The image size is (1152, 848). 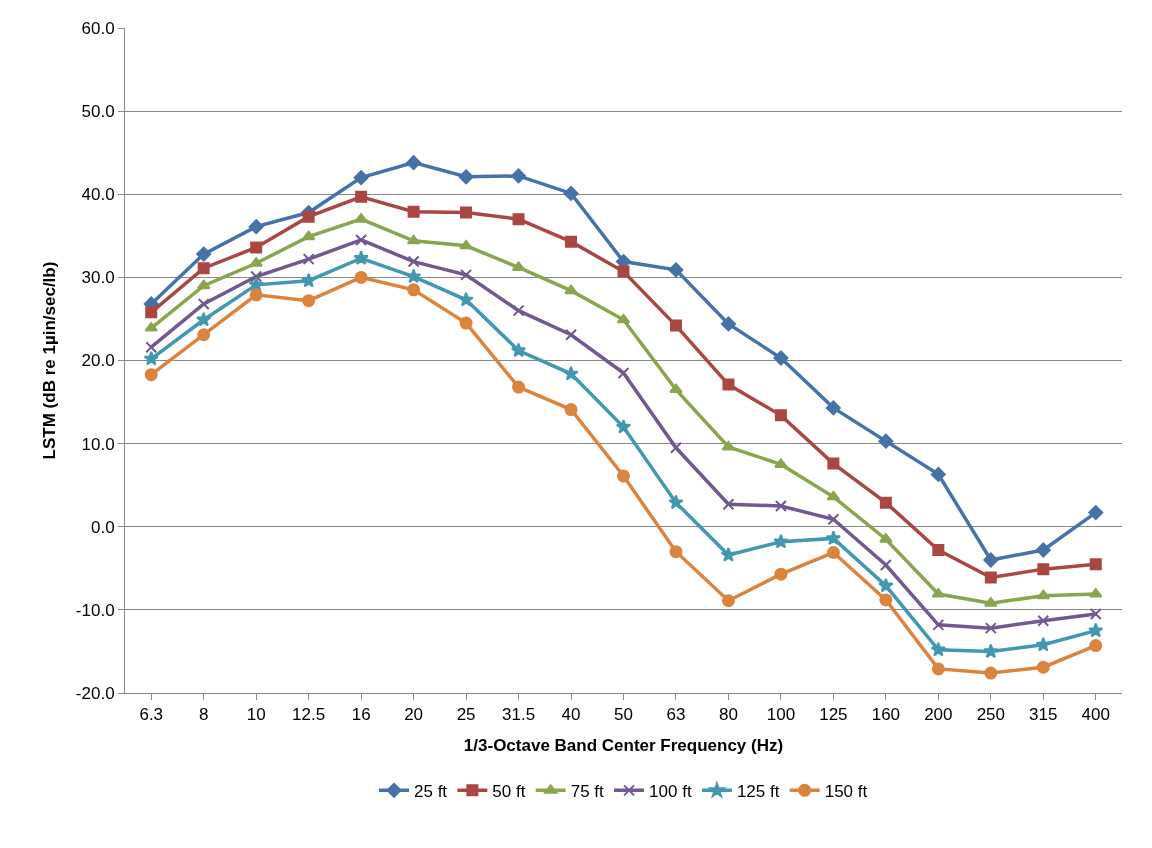 I want to click on x-axis-title: 1/3-Octave Band Center Frequency (Hz), so click(x=623, y=745).